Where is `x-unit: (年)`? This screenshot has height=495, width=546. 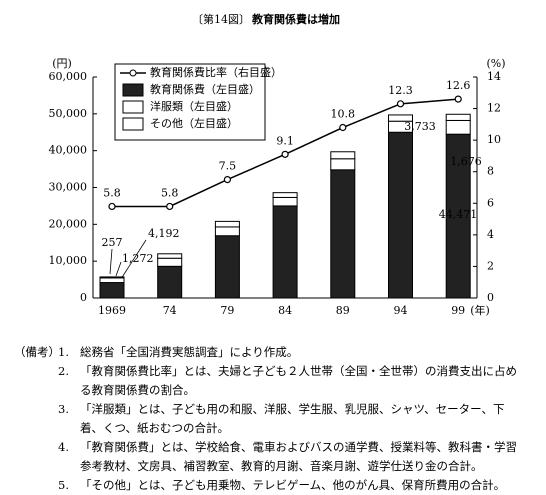 x-unit: (年) is located at coordinates (480, 310).